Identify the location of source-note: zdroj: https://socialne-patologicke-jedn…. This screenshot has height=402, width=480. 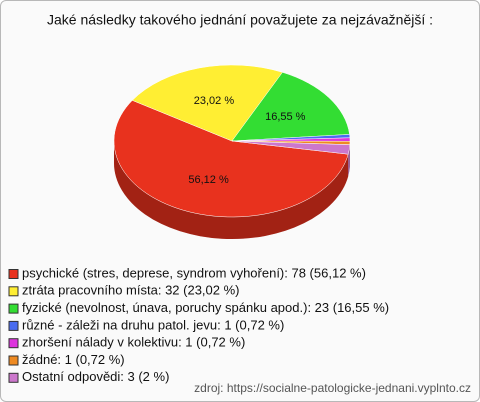
(332, 388).